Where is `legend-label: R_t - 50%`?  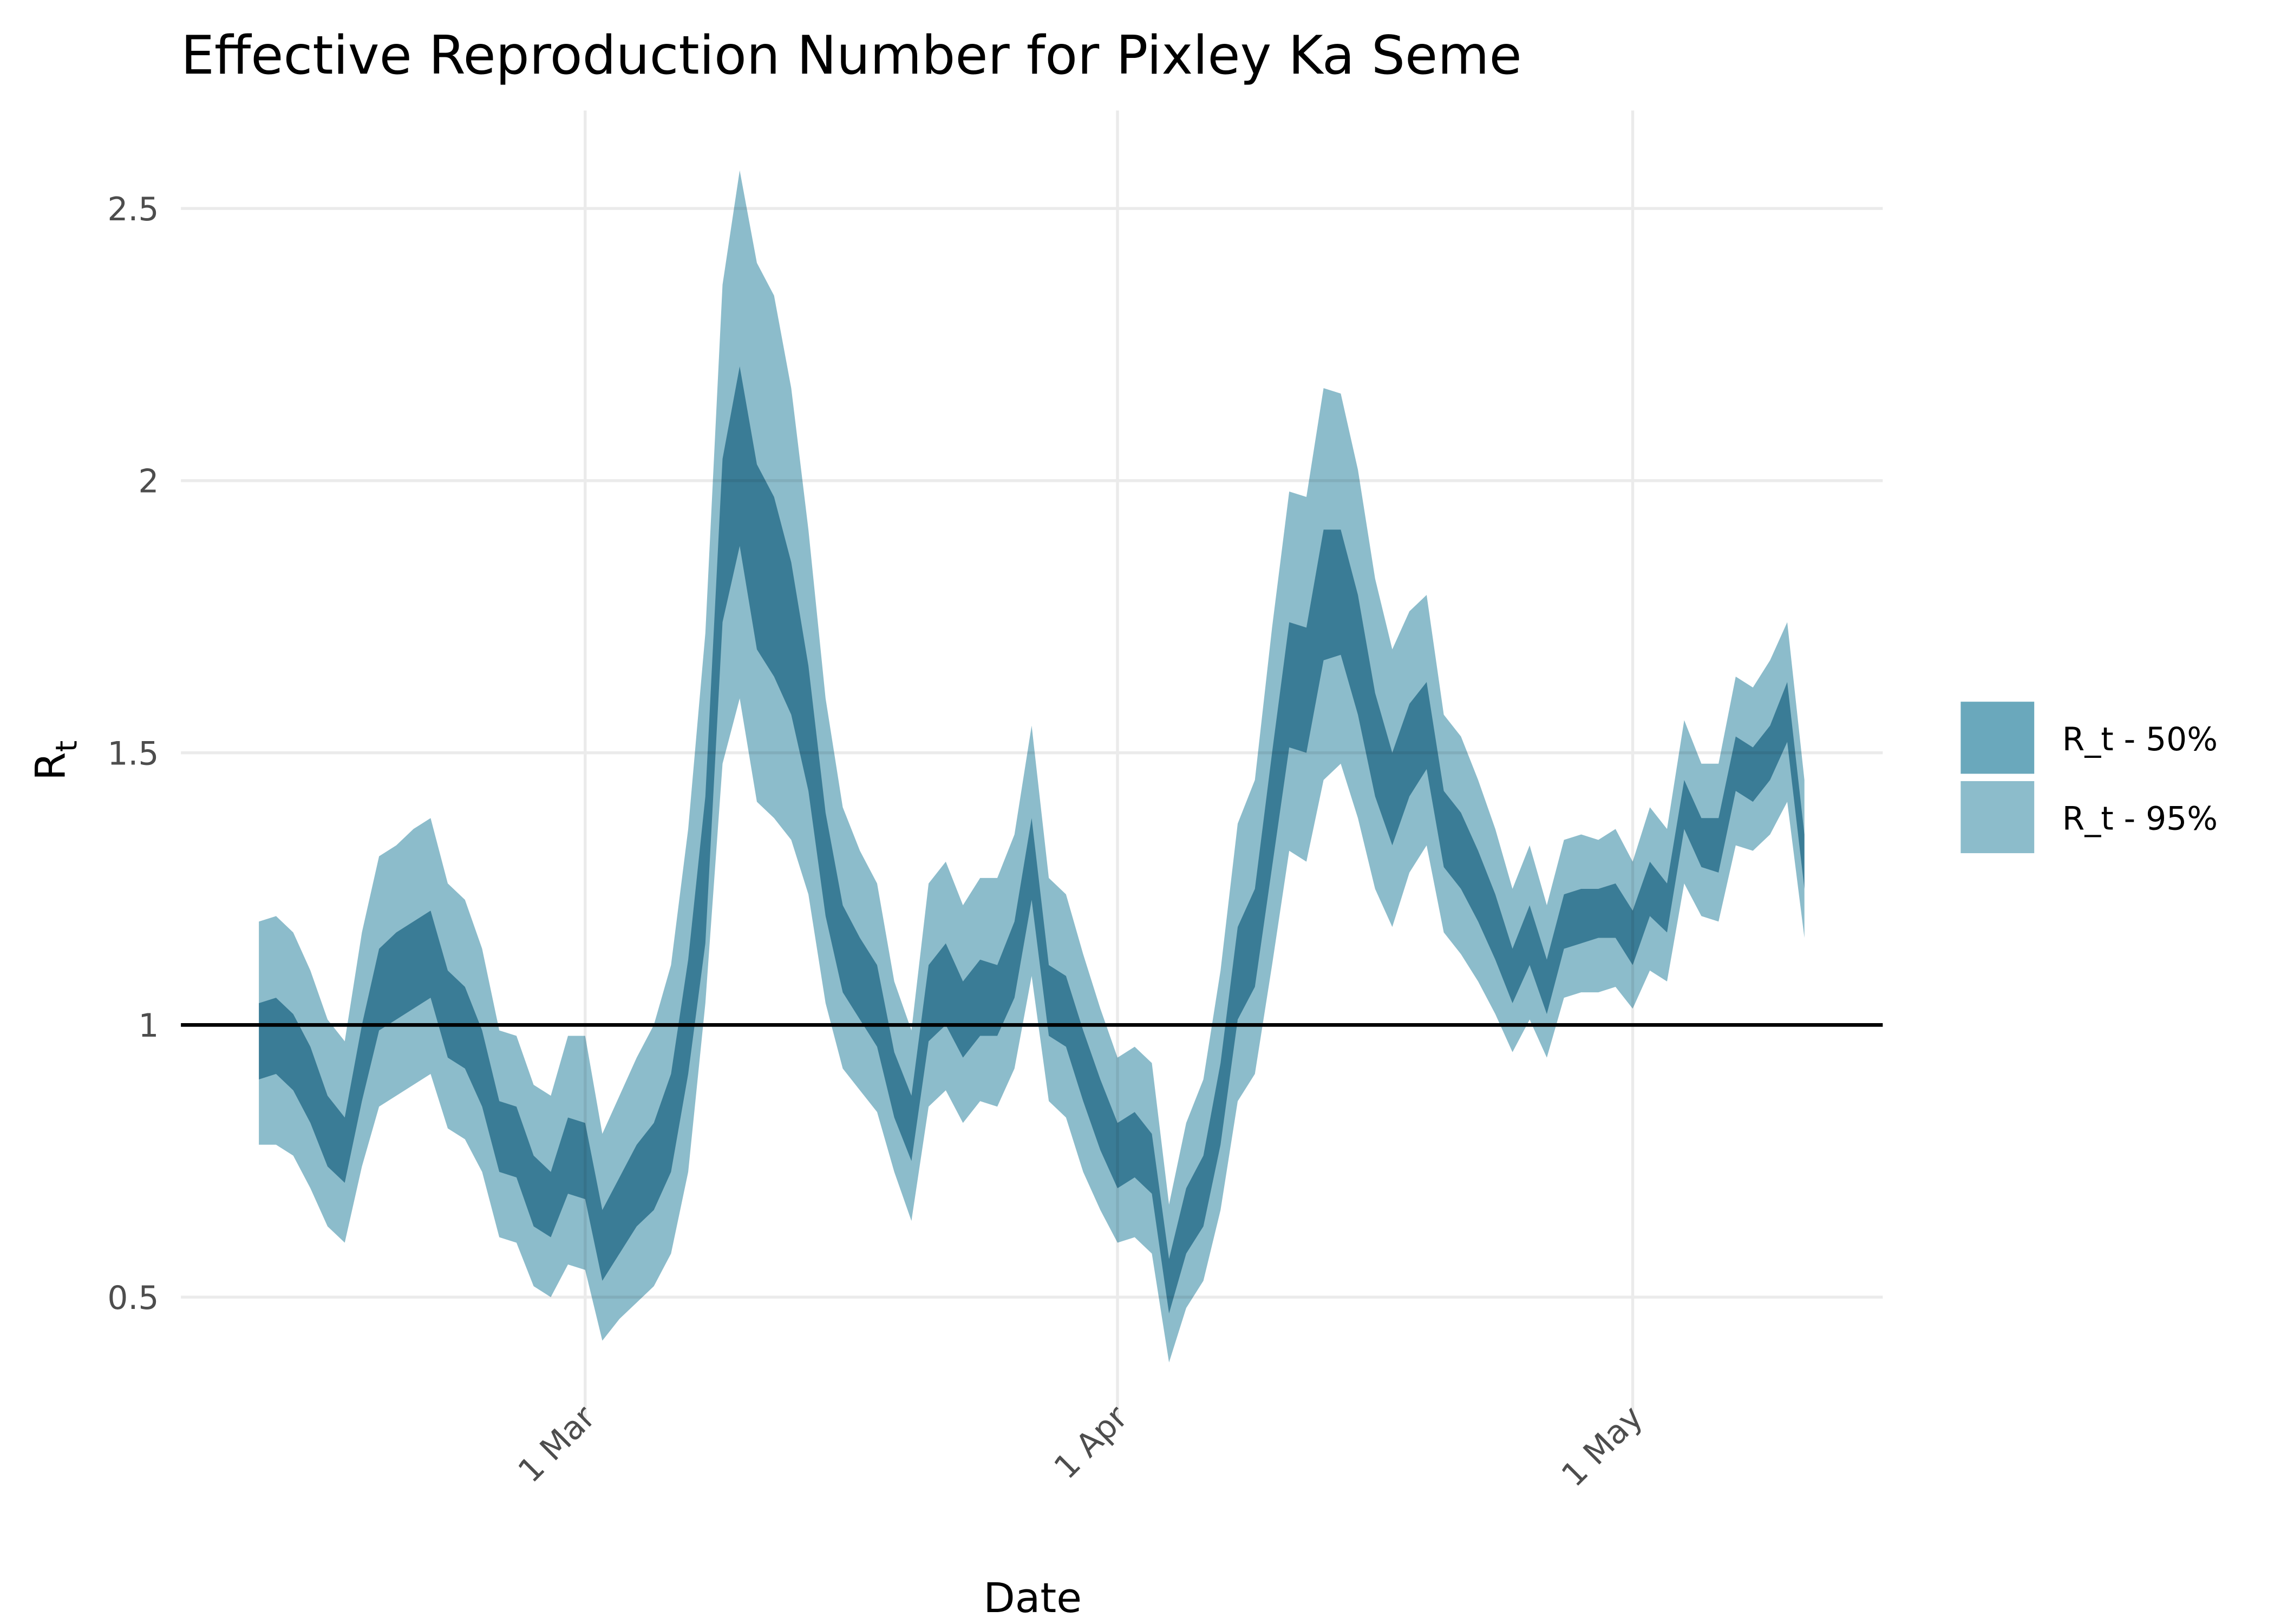 legend-label: R_t - 50% is located at coordinates (2140, 739).